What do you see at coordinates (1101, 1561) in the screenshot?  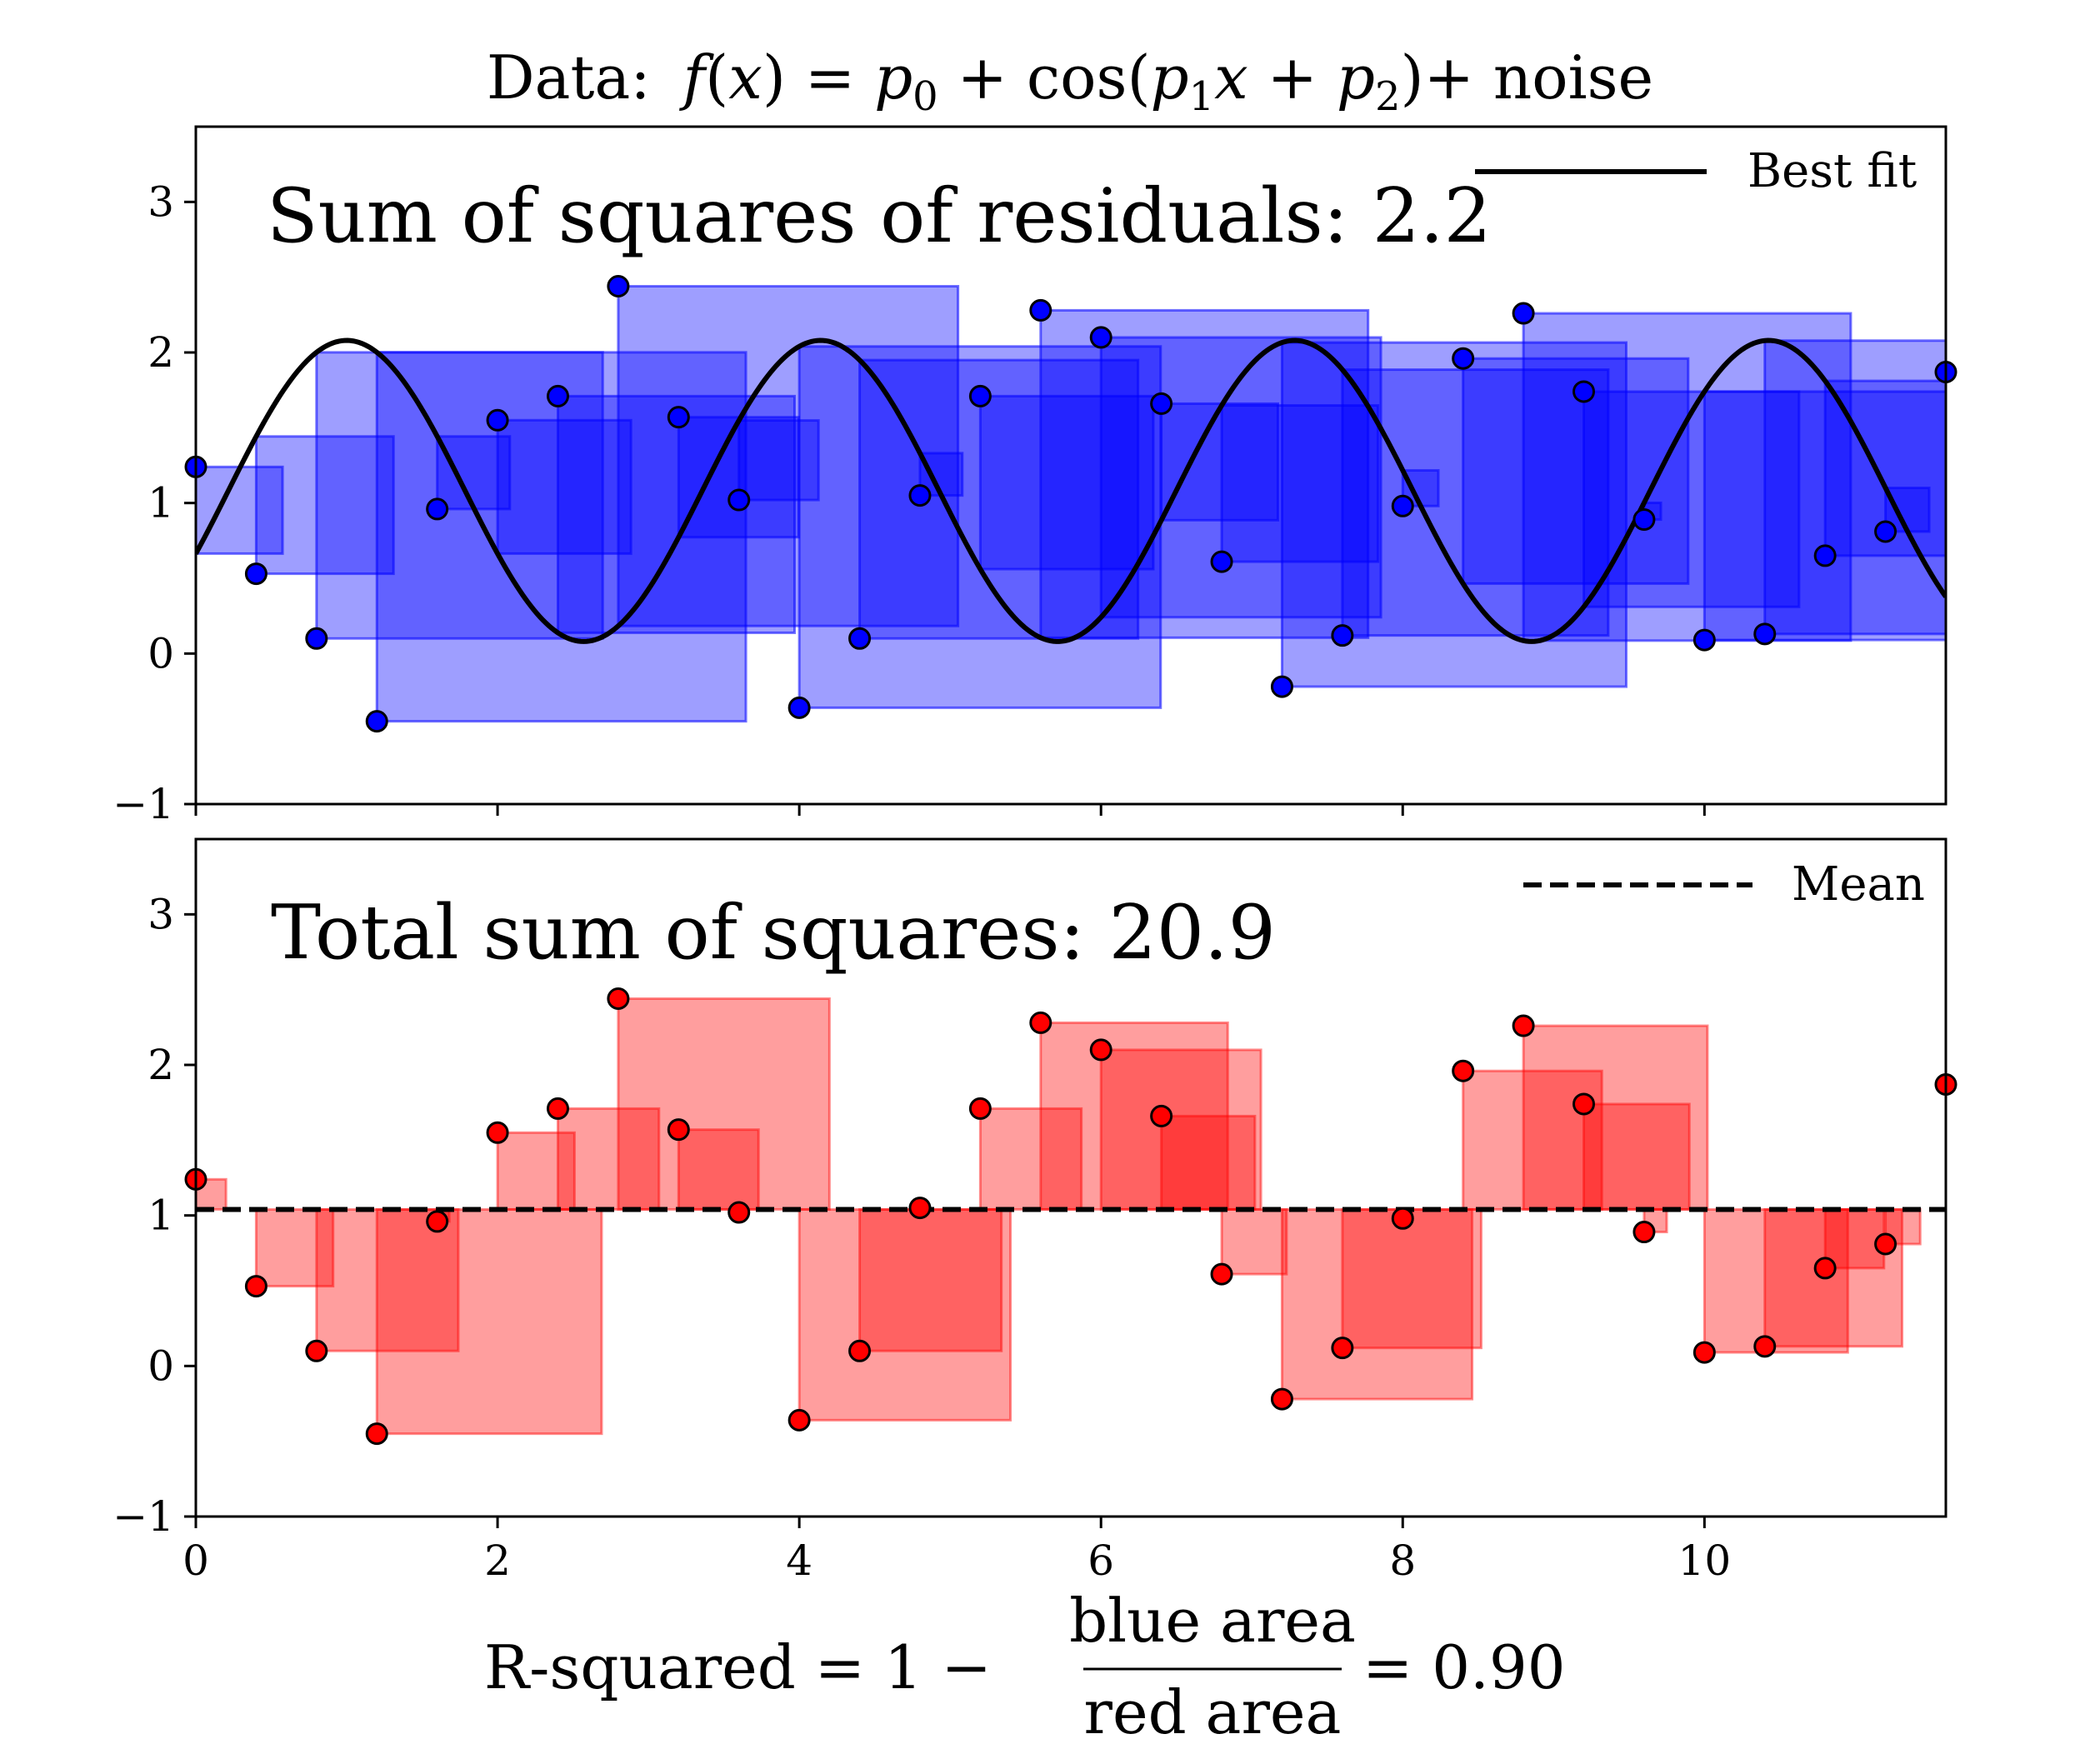 I see `x-tick-label: 6` at bounding box center [1101, 1561].